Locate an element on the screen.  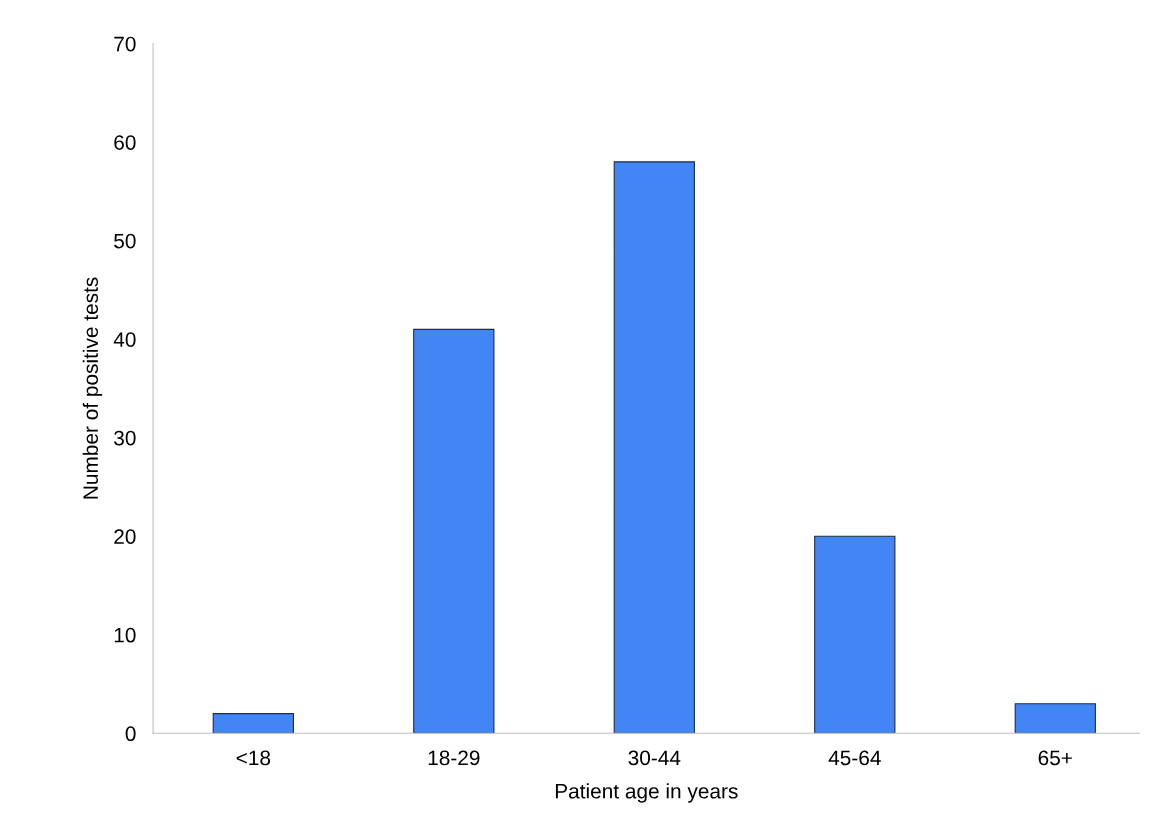
y-tick-label: 30 is located at coordinates (125, 438).